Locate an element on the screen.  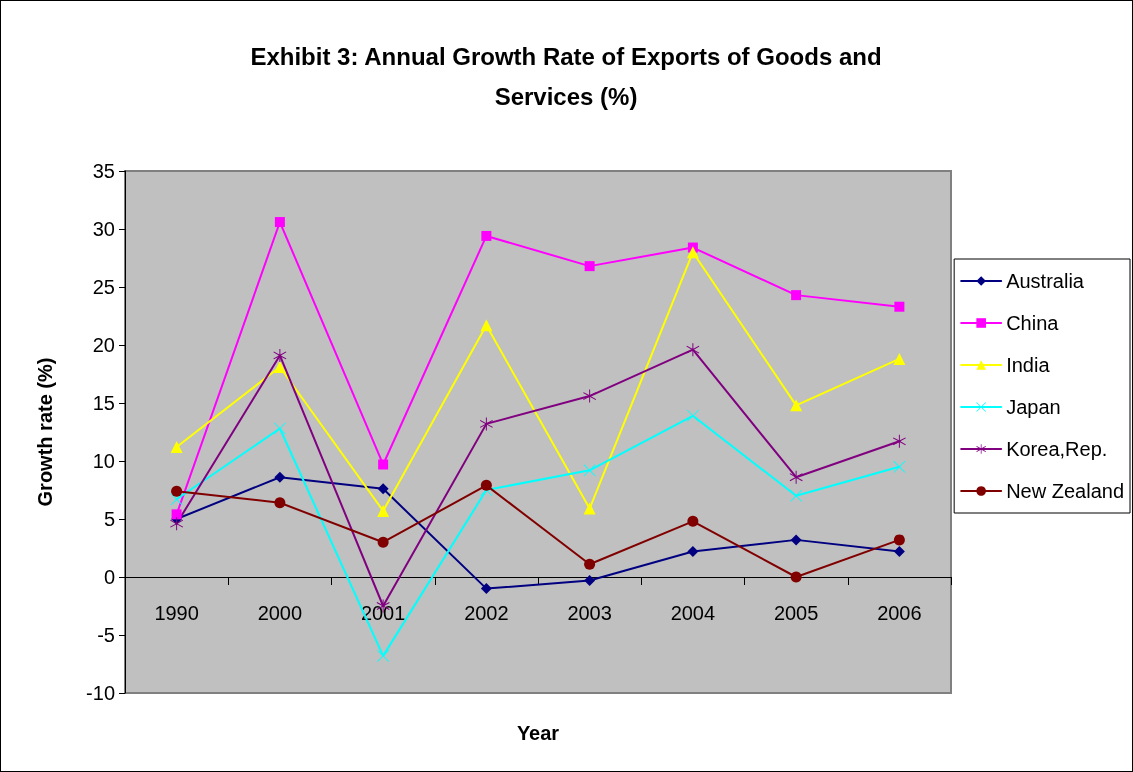
y-tick-label: 15 is located at coordinates (103, 403).